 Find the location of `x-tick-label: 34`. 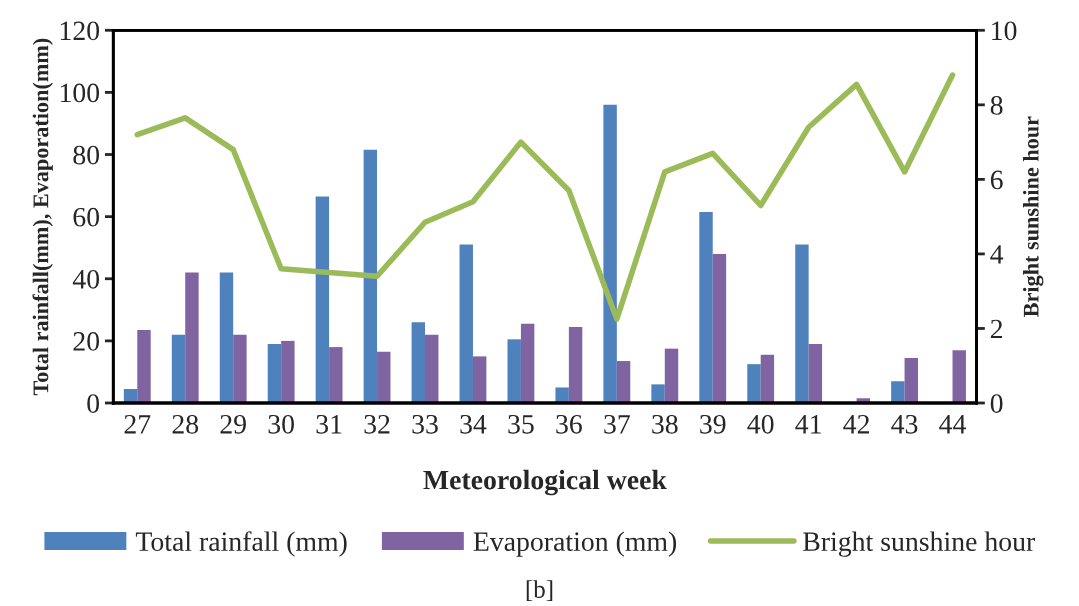

x-tick-label: 34 is located at coordinates (473, 424).